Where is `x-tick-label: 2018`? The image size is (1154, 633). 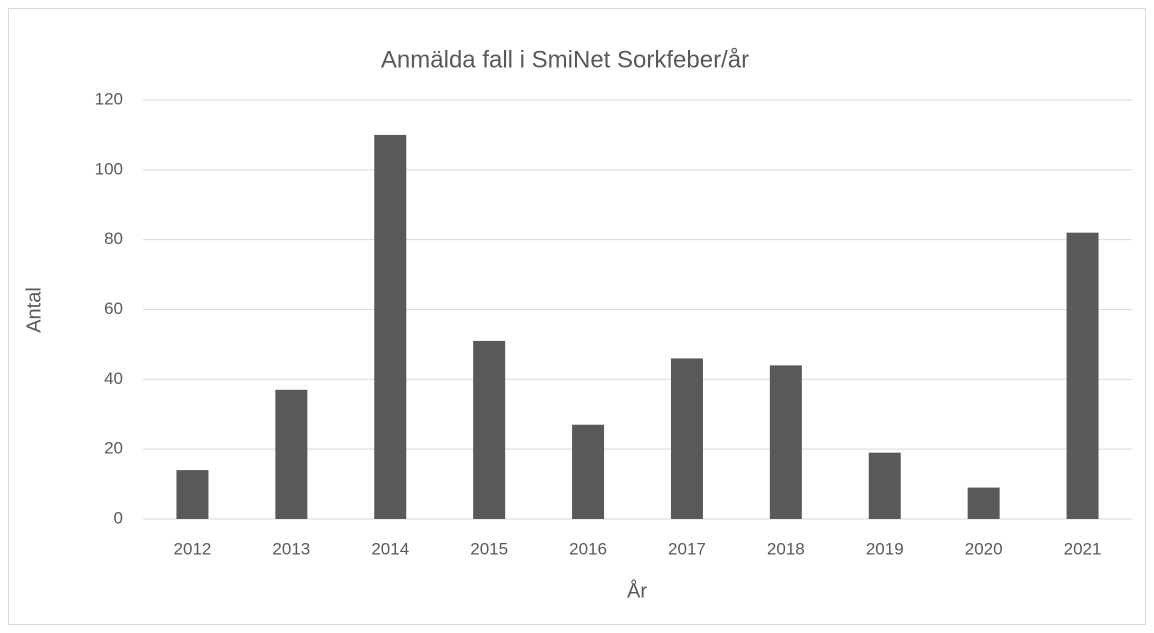
x-tick-label: 2018 is located at coordinates (786, 548).